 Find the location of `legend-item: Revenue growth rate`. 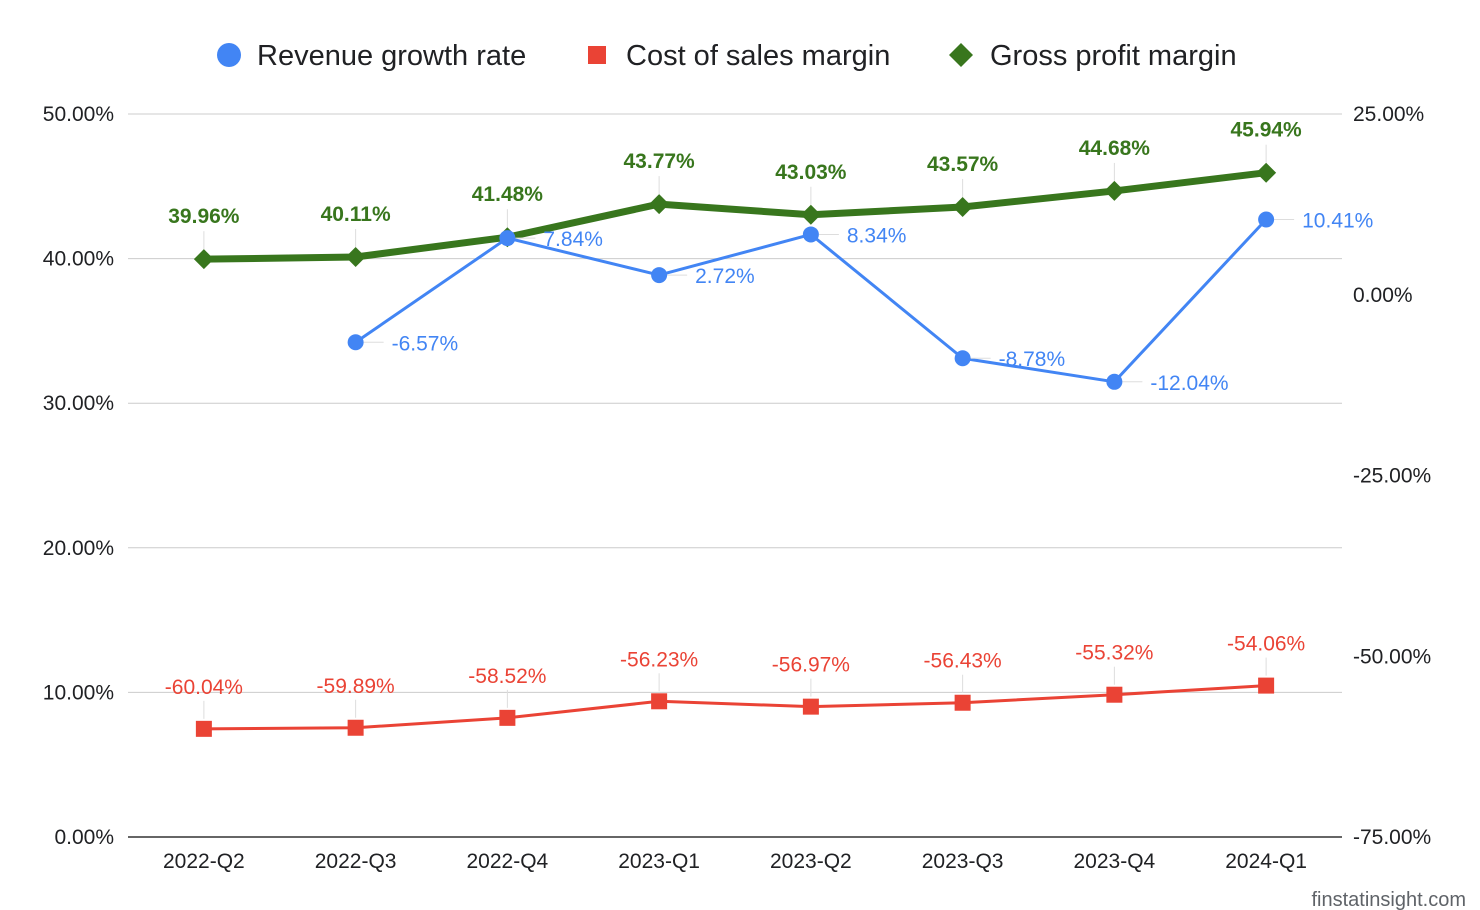

legend-item: Revenue growth rate is located at coordinates (371, 56).